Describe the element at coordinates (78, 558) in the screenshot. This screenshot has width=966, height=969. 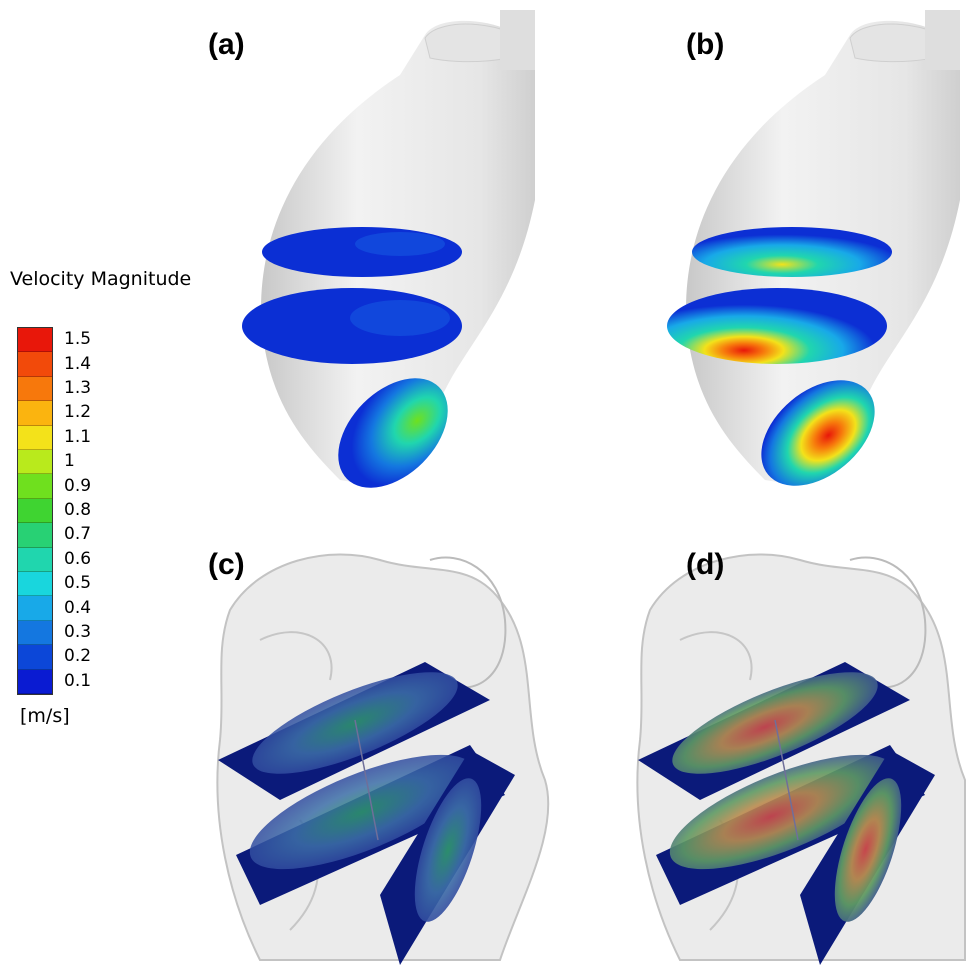
I see `legend-tick-label: 0.6` at that location.